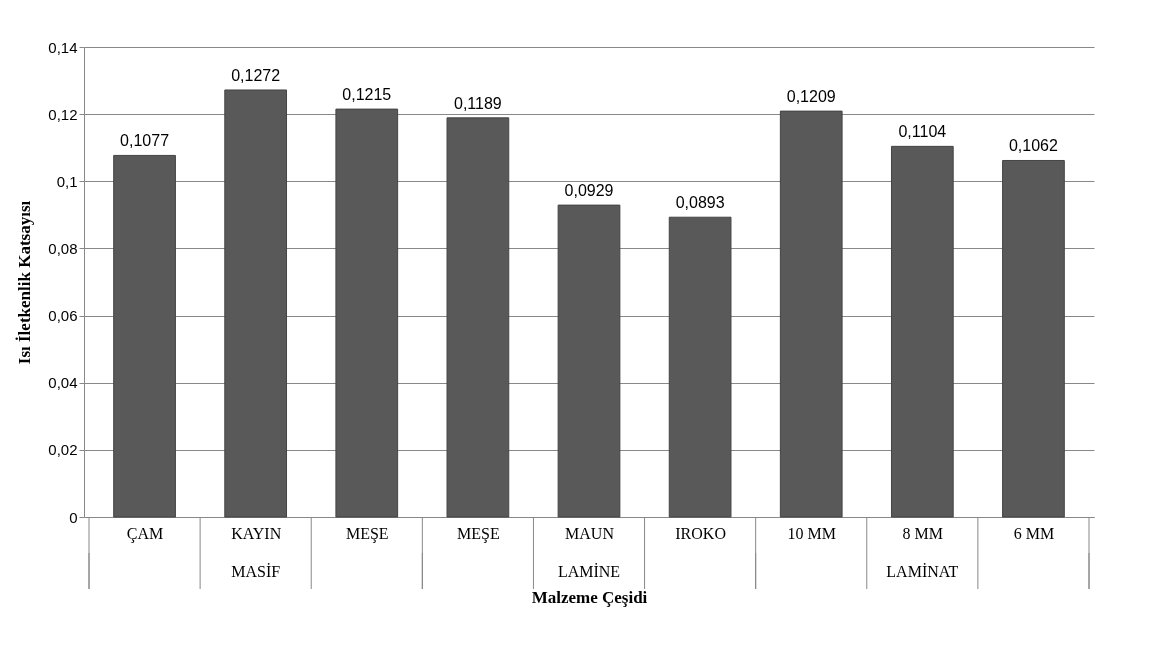 The image size is (1174, 659). What do you see at coordinates (590, 533) in the screenshot?
I see `x-tick-label: MAUN` at bounding box center [590, 533].